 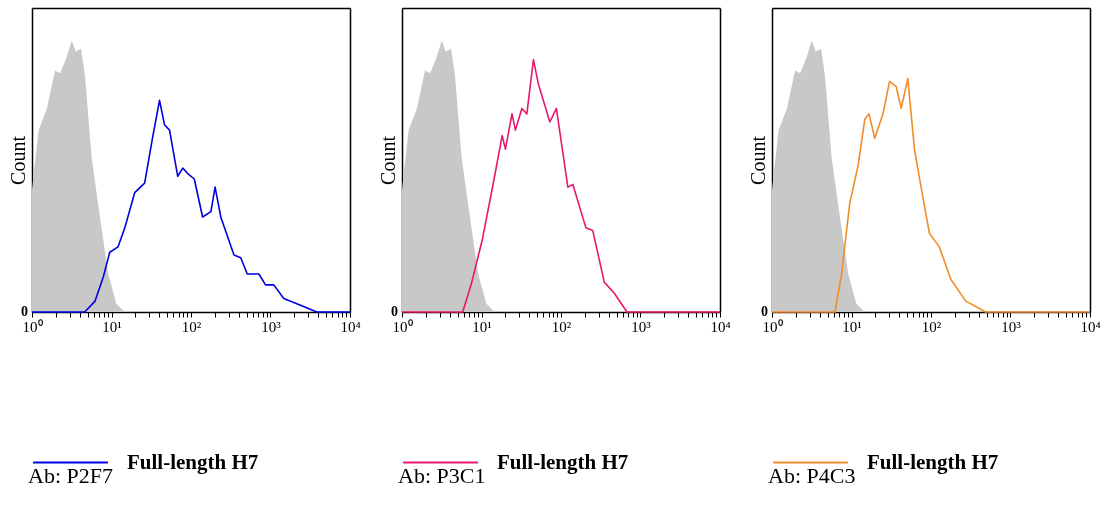 I want to click on text: Ab: P2F7, so click(x=70, y=475).